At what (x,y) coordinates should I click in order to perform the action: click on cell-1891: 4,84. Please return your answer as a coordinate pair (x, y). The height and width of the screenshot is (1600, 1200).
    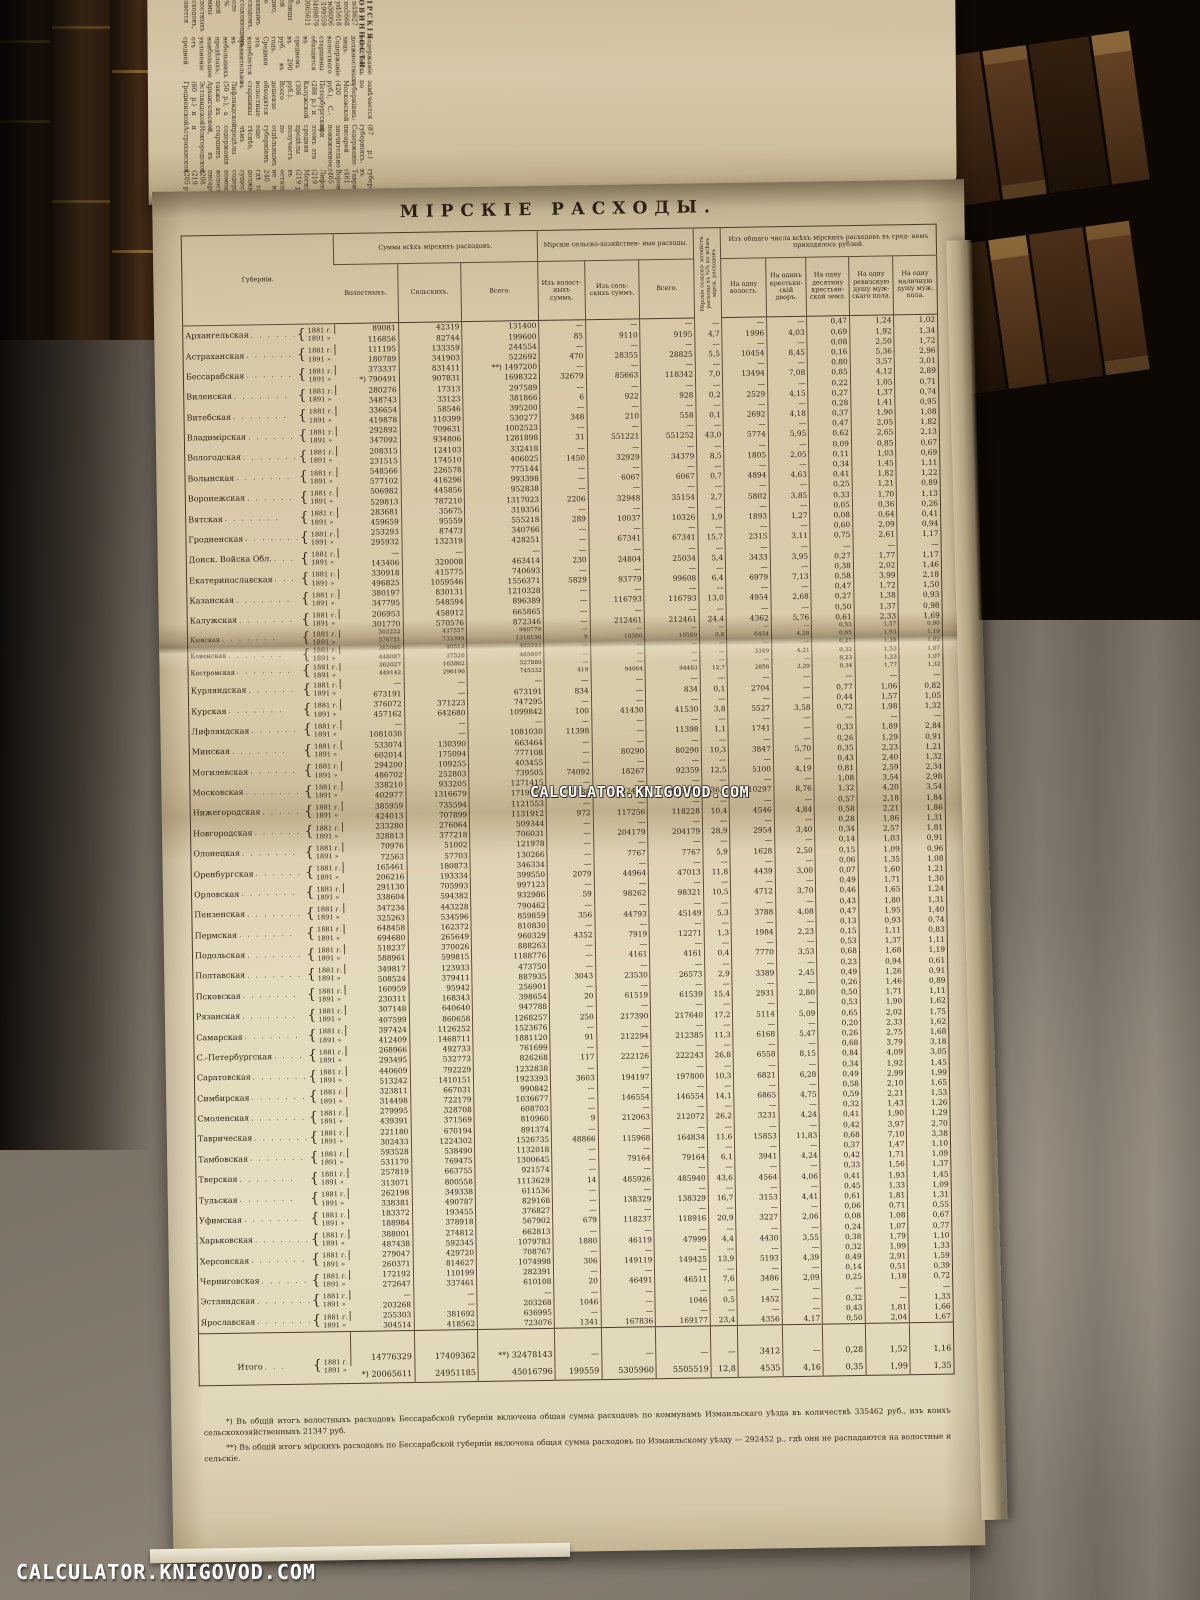
    Looking at the image, I should click on (794, 809).